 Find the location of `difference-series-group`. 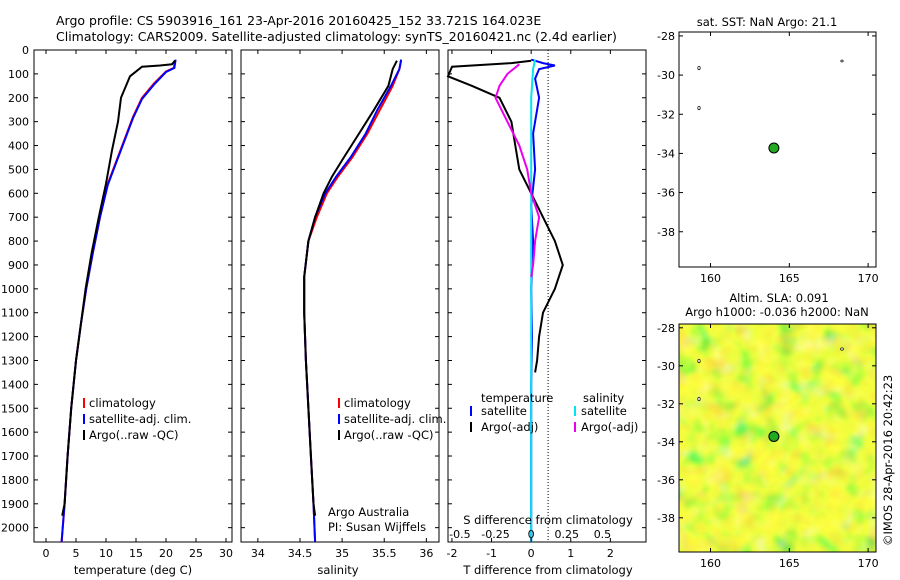

difference-series-group is located at coordinates (505, 300).